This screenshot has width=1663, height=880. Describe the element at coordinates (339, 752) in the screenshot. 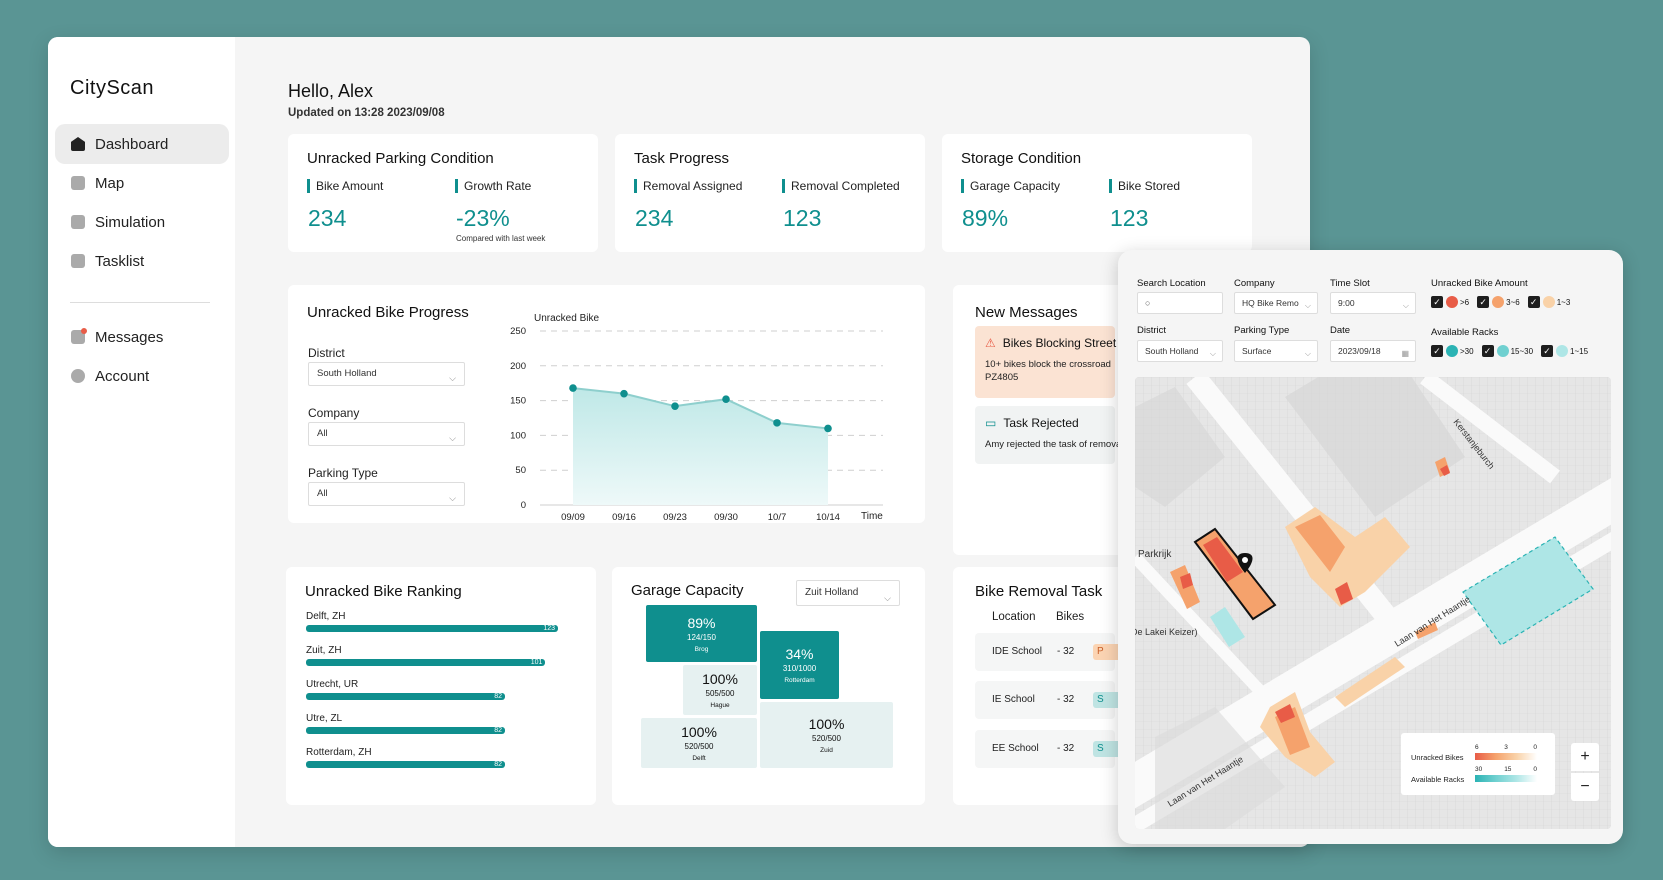

I see `ranking-label: Rotterdam, ZH` at that location.